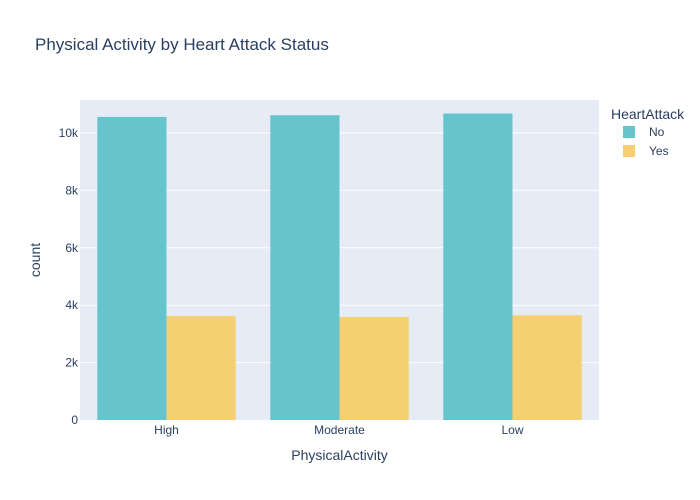  Describe the element at coordinates (201, 368) in the screenshot. I see `bar-yes-high` at that location.